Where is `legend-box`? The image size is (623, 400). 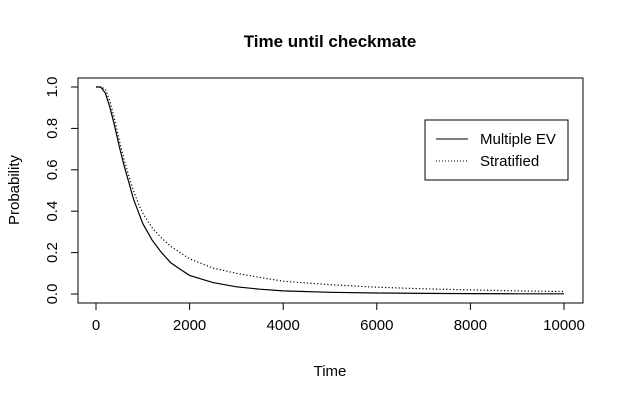 legend-box is located at coordinates (496, 150).